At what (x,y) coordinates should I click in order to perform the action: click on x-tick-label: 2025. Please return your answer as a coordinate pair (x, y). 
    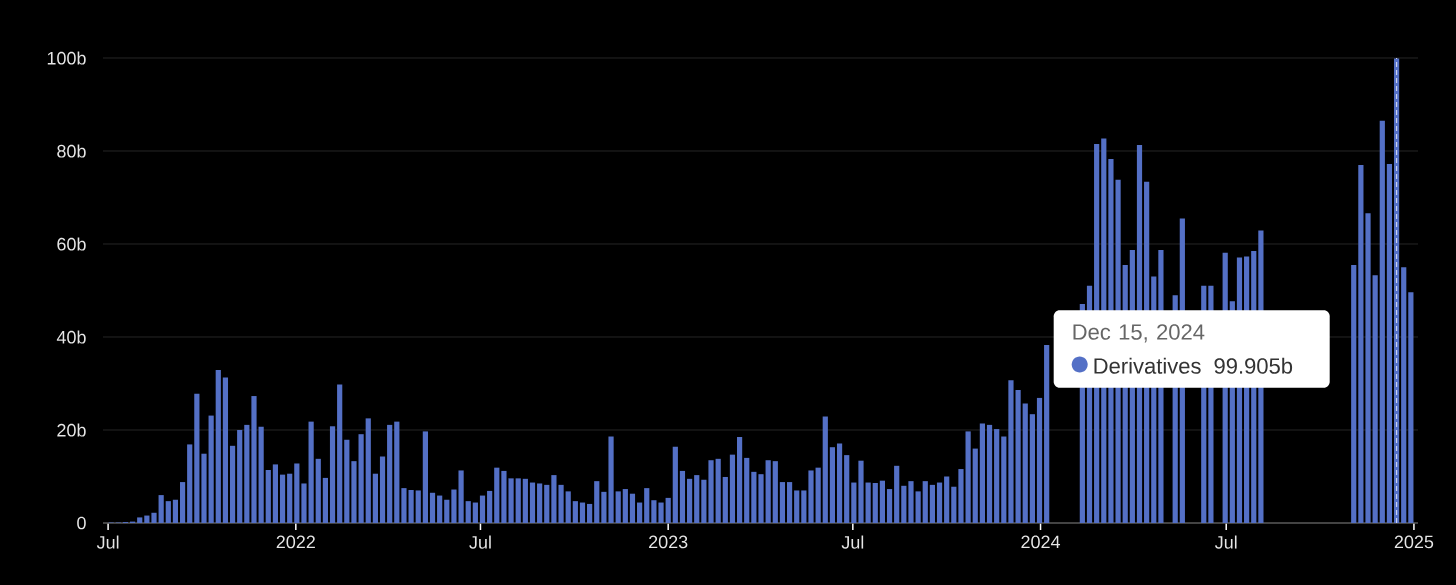
    Looking at the image, I should click on (1414, 542).